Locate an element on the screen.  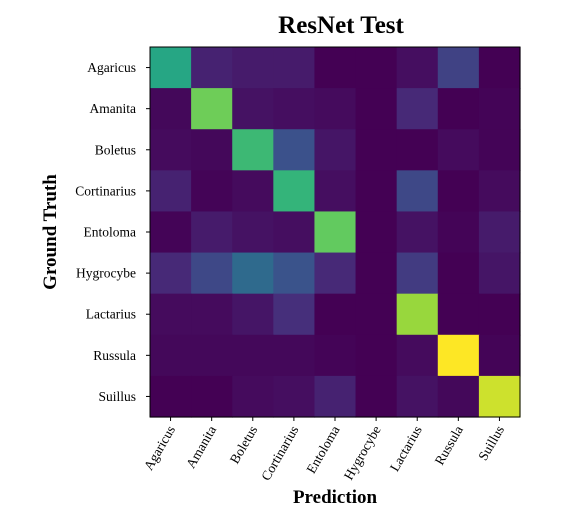
y-tick-label: Cortinarius is located at coordinates (105, 190).